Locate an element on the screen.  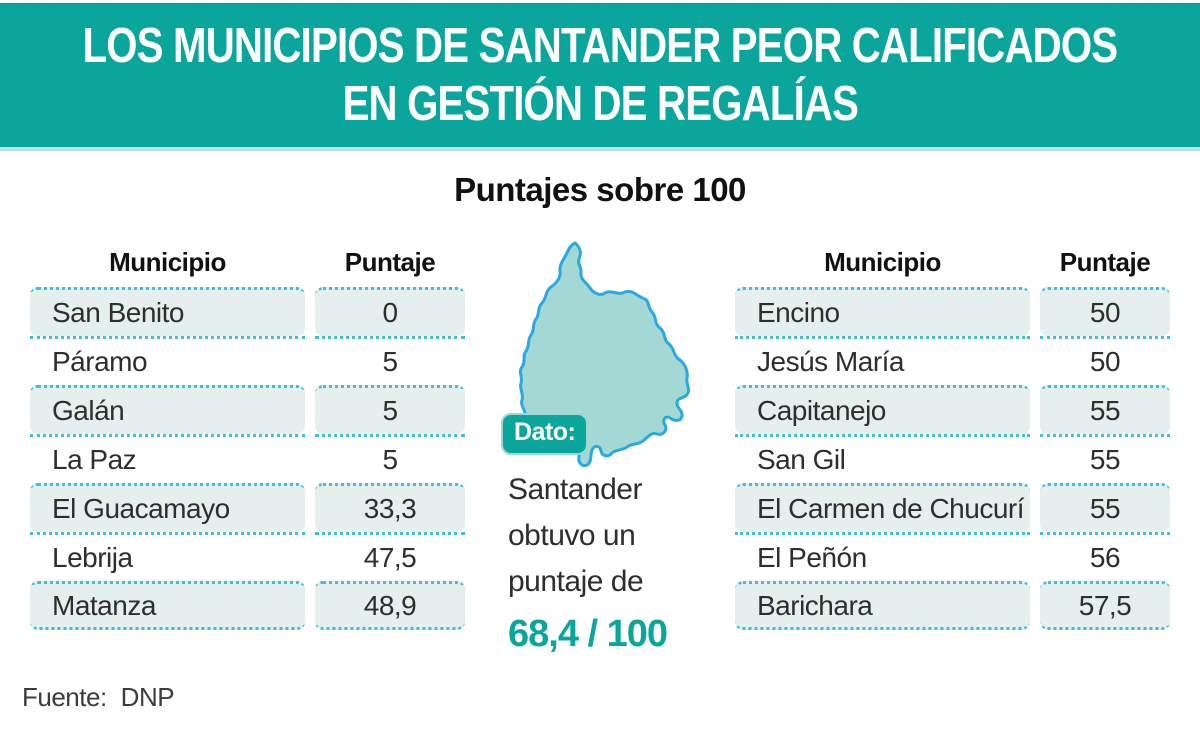
municipio-cell: San Benito is located at coordinates (167, 311).